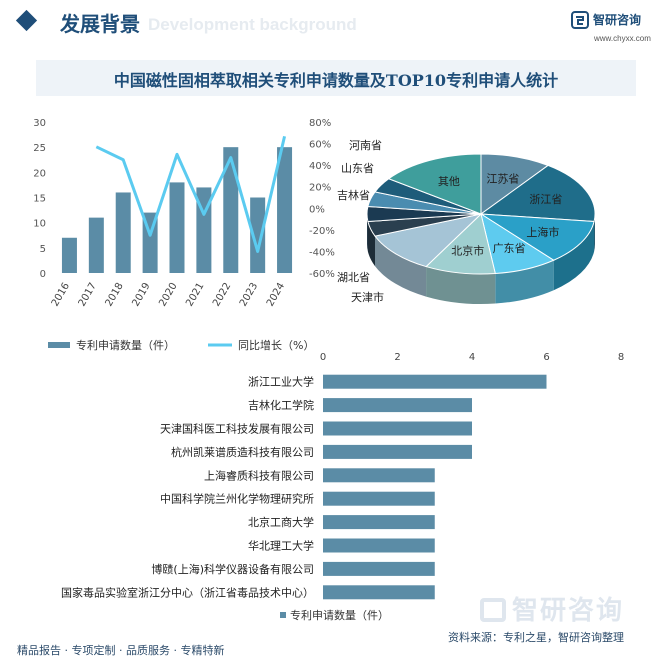 The image size is (671, 662). I want to click on x-tick-label: 2023, so click(249, 295).